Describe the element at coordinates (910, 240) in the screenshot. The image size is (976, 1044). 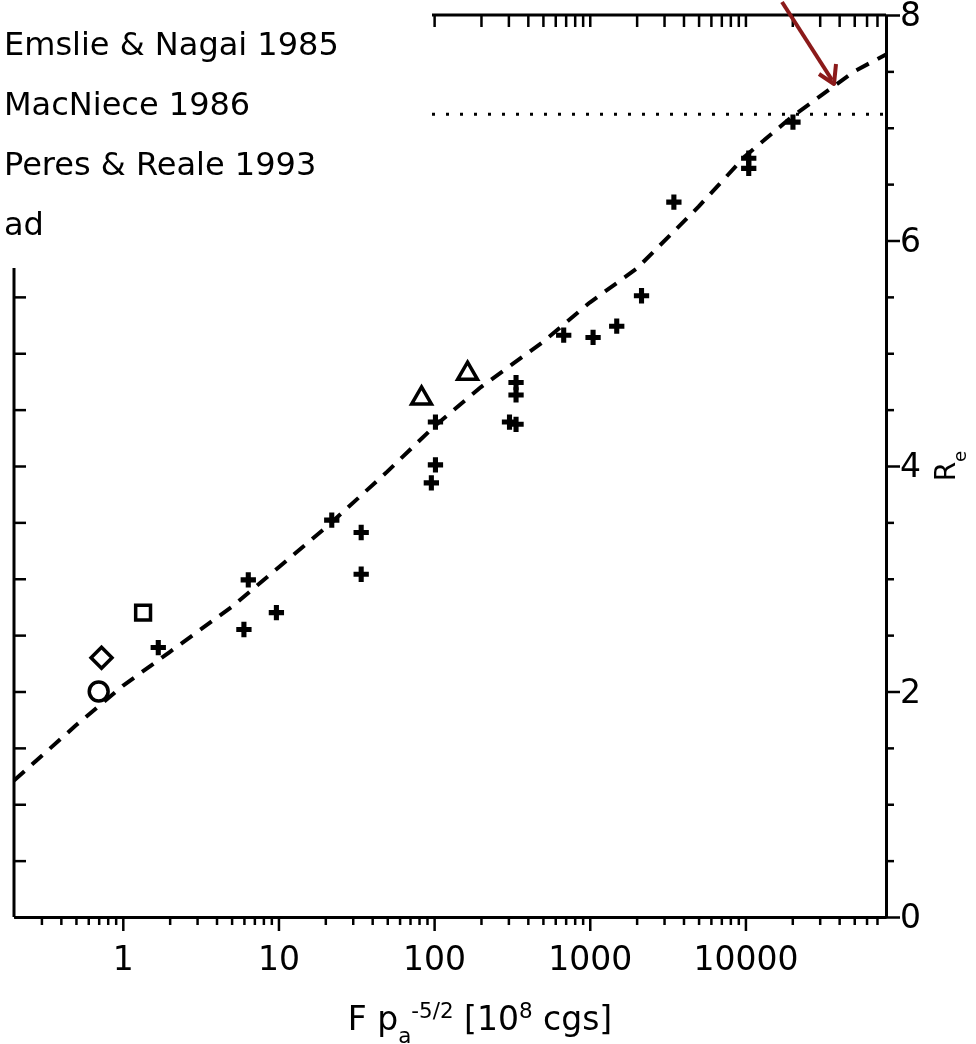
I see `y-tick-label: 6` at that location.